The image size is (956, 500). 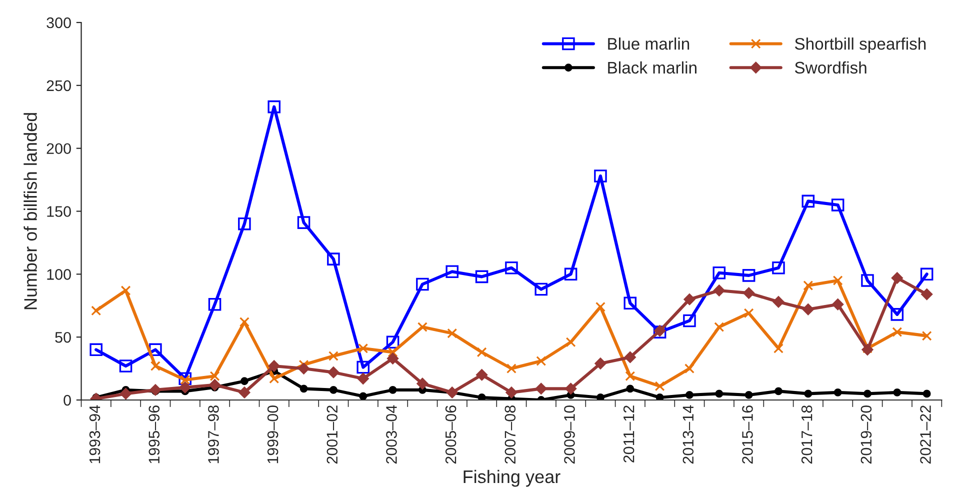 What do you see at coordinates (688, 434) in the screenshot?
I see `x-tick-label: 2013–14` at bounding box center [688, 434].